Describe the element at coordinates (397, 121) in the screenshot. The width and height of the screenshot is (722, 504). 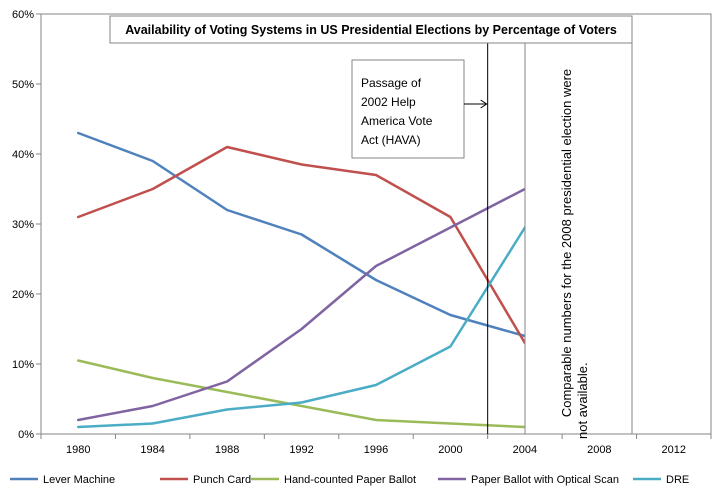
I see `hava-text-line: America Vote` at that location.